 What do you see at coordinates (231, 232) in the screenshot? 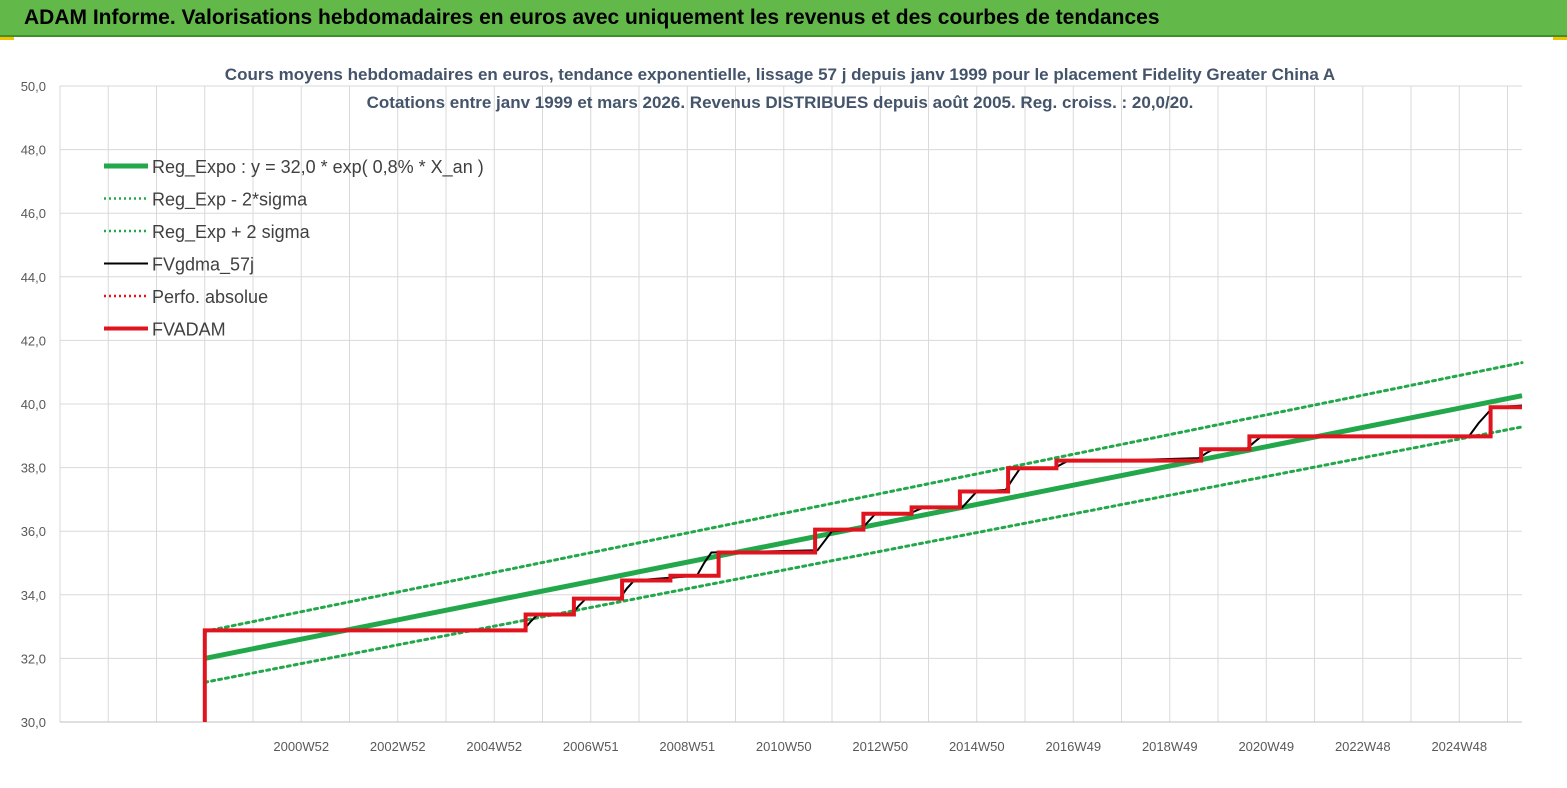
I see `legend-label-2: Reg_Exp + 2 sigma` at bounding box center [231, 232].